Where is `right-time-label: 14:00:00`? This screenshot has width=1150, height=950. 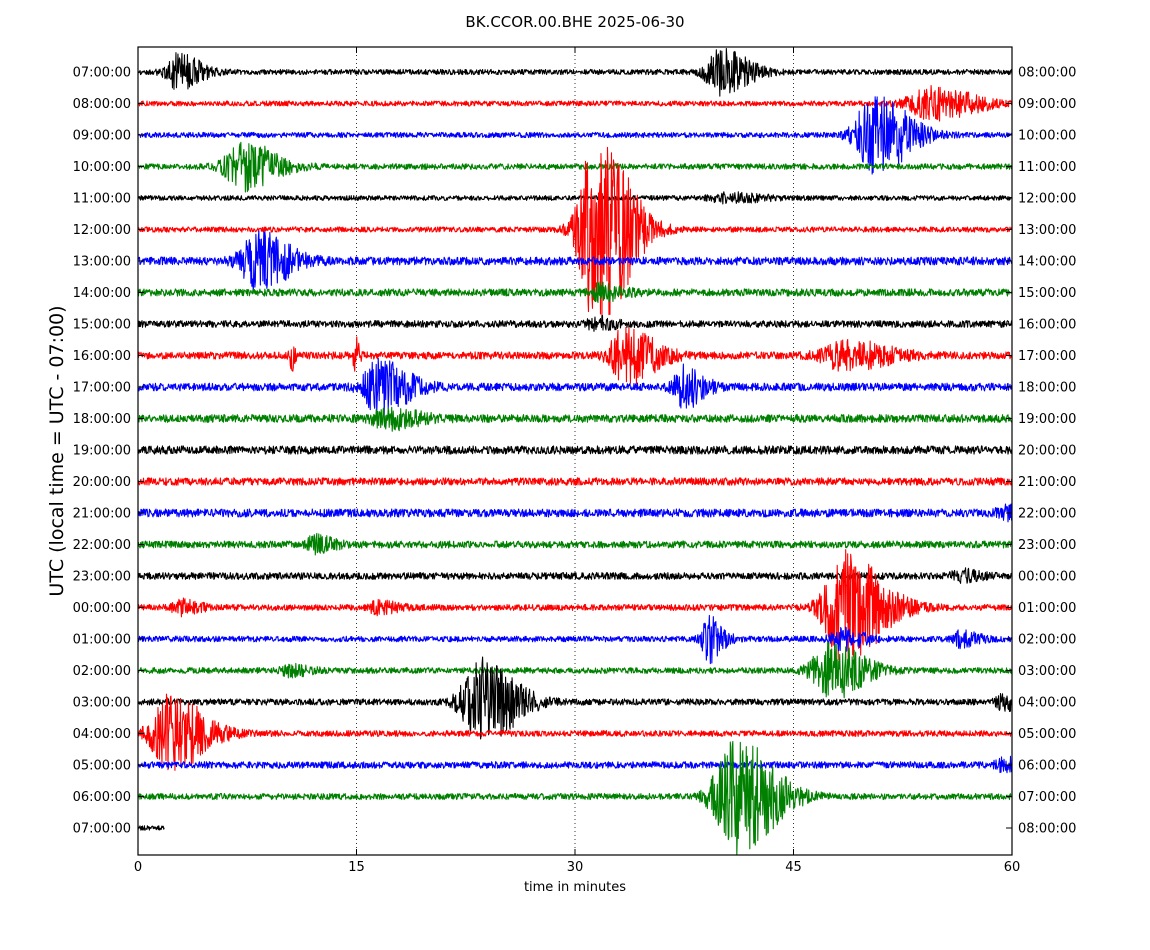 right-time-label: 14:00:00 is located at coordinates (1047, 262).